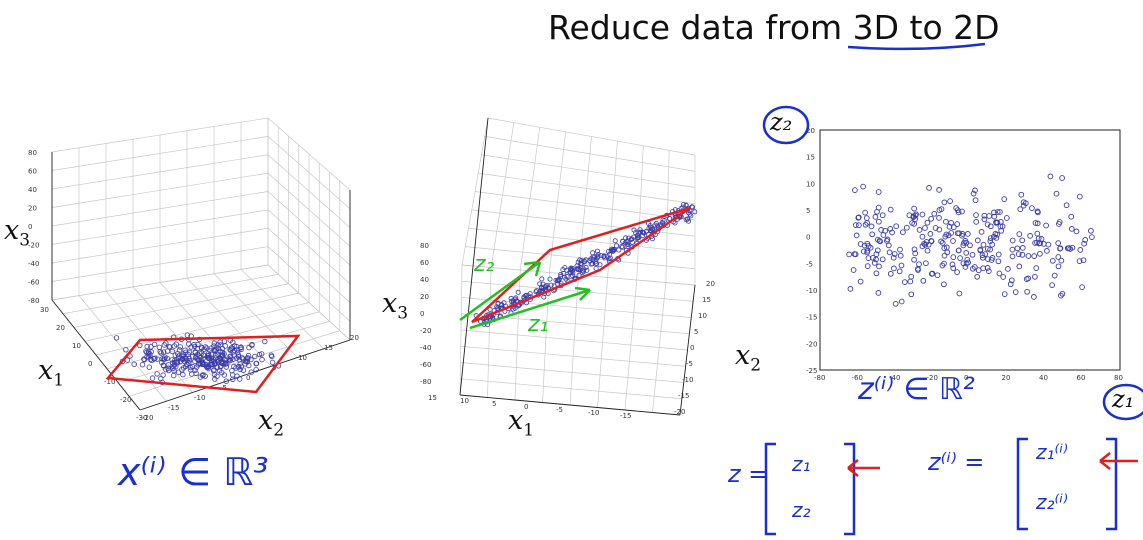 The image size is (1143, 540). I want to click on plot1-z-tick: -80, so click(33, 301).